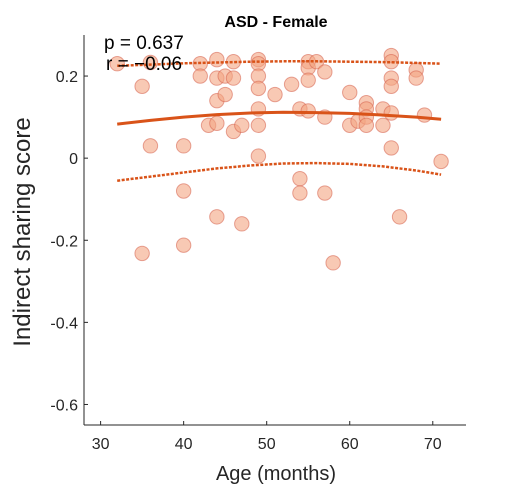 The image size is (516, 489). Describe the element at coordinates (279, 118) in the screenshot. I see `fit-line-mean` at that location.